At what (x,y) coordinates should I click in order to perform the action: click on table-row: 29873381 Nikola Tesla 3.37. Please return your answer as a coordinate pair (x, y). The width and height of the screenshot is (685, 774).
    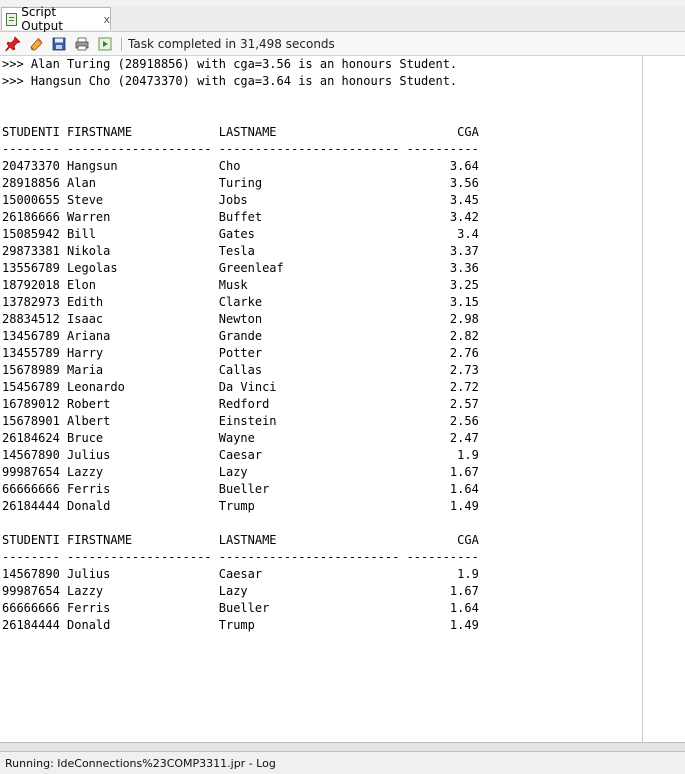
    Looking at the image, I should click on (240, 251).